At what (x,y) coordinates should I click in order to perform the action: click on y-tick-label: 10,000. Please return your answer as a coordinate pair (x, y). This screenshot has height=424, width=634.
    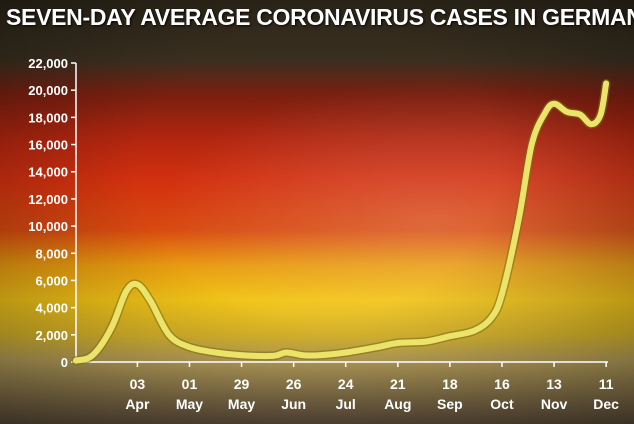
    Looking at the image, I should click on (48, 226).